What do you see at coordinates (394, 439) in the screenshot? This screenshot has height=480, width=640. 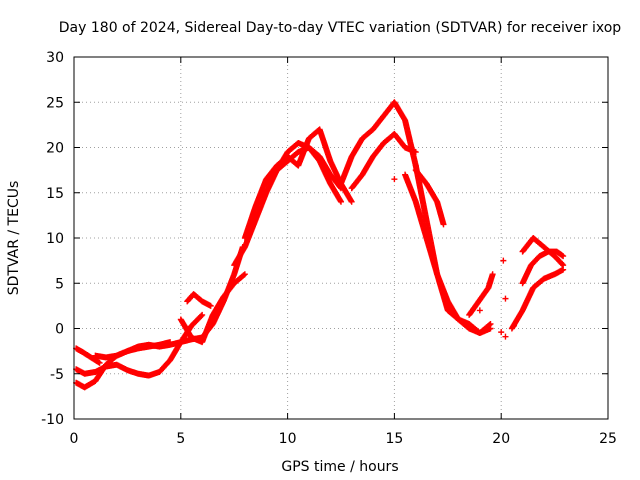 I see `x-tick-label: 15` at bounding box center [394, 439].